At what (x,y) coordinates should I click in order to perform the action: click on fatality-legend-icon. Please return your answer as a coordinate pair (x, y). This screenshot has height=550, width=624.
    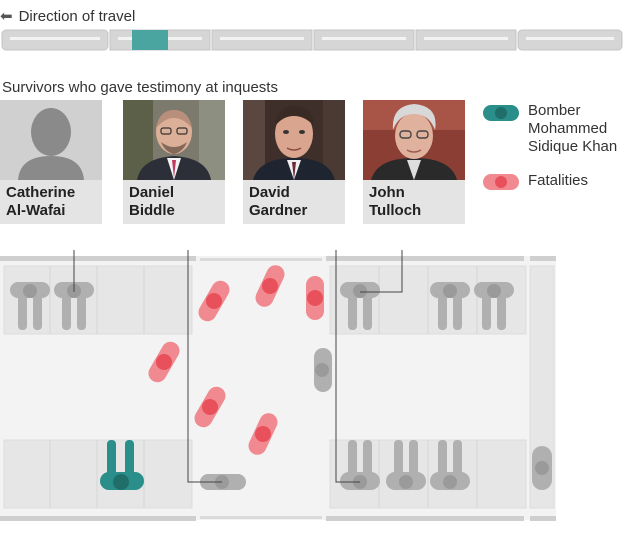
    Looking at the image, I should click on (501, 182).